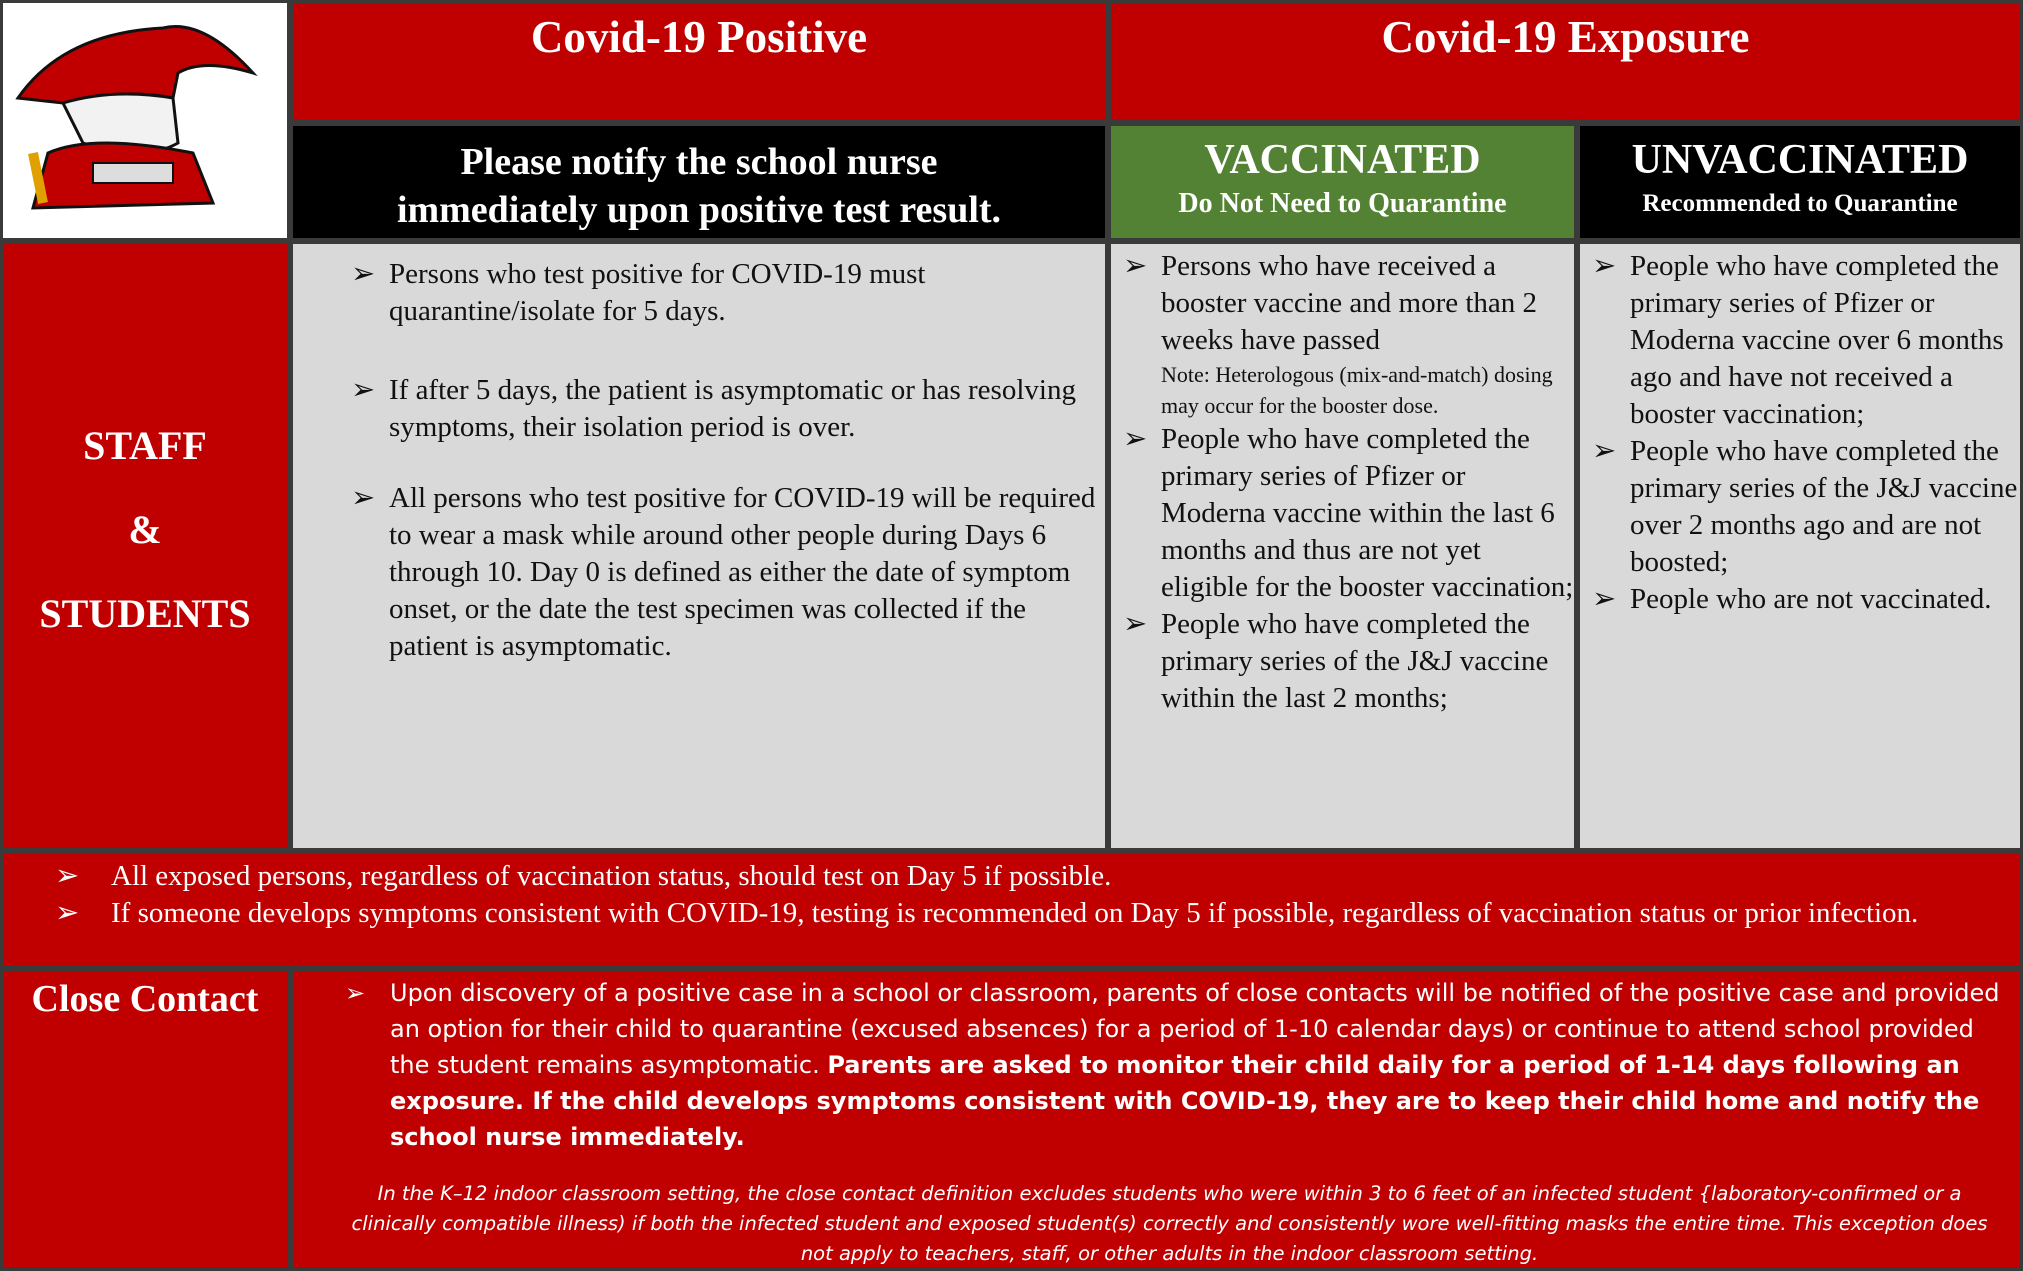 This screenshot has height=1271, width=2023. I want to click on logo, so click(136, 117).